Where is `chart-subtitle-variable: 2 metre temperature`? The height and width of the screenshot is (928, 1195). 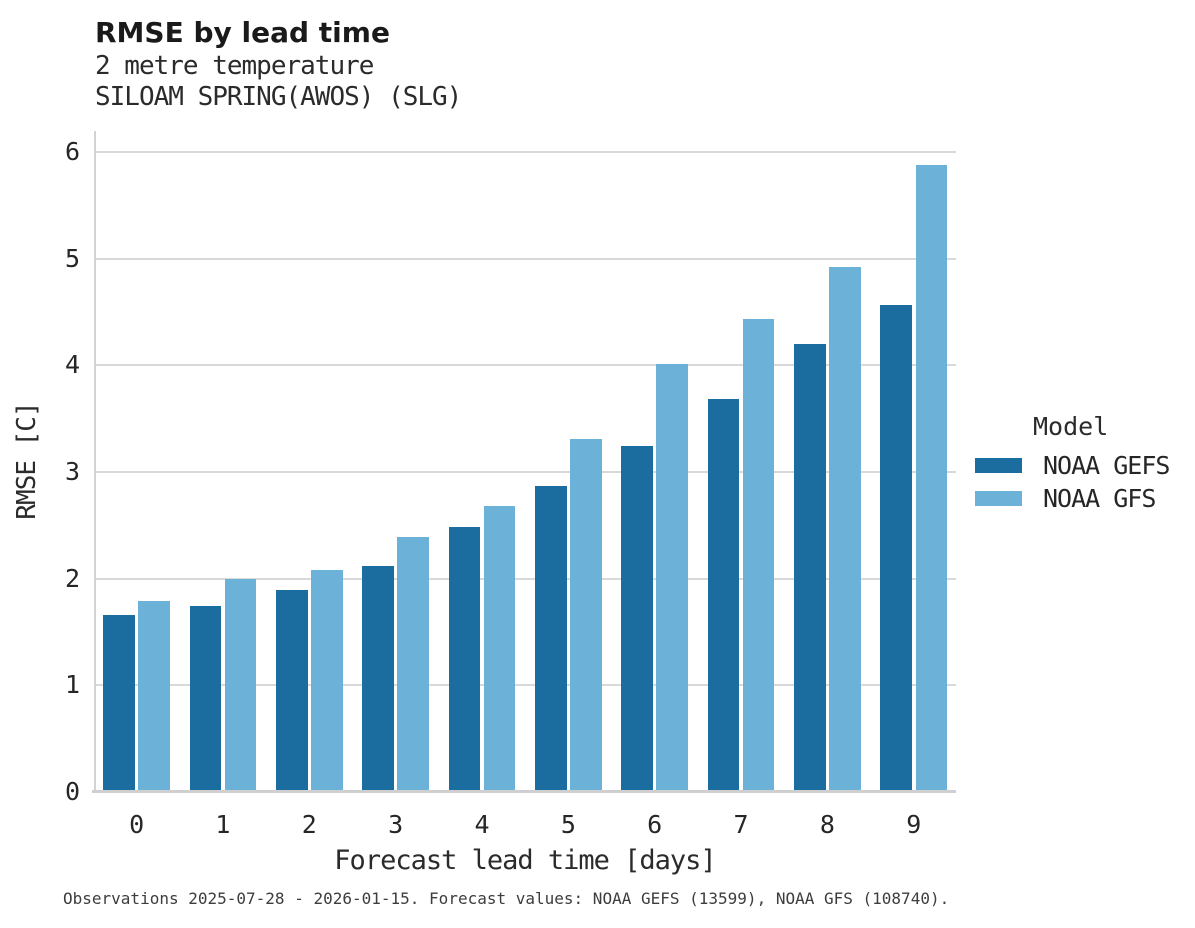
chart-subtitle-variable: 2 metre temperature is located at coordinates (234, 66).